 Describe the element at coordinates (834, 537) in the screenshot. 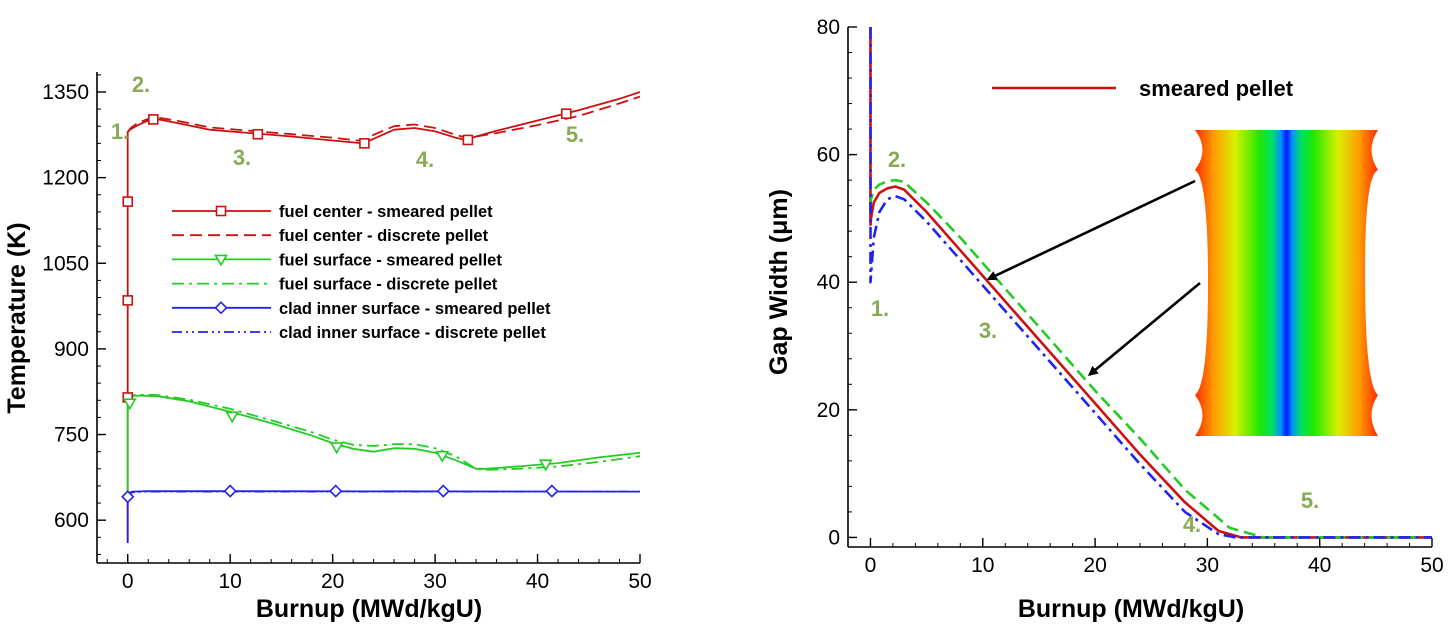

I see `gap-width-y-tick-label: 0` at that location.